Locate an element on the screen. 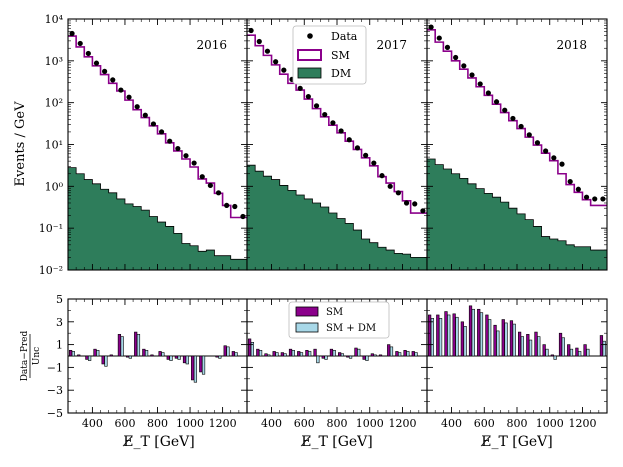 This screenshot has width=623, height=467. lower-legend: SM SM + DM is located at coordinates (339, 320).